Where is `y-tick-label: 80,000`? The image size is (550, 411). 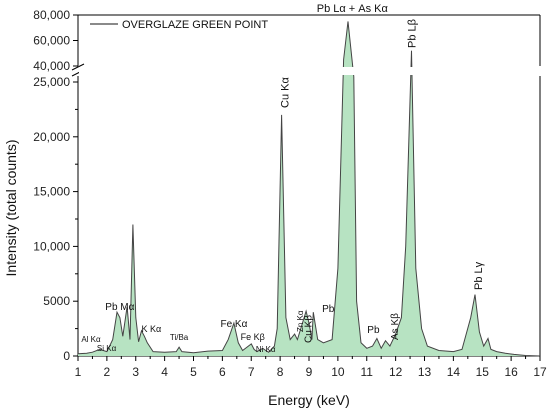 y-tick-label: 80,000 is located at coordinates (51, 15).